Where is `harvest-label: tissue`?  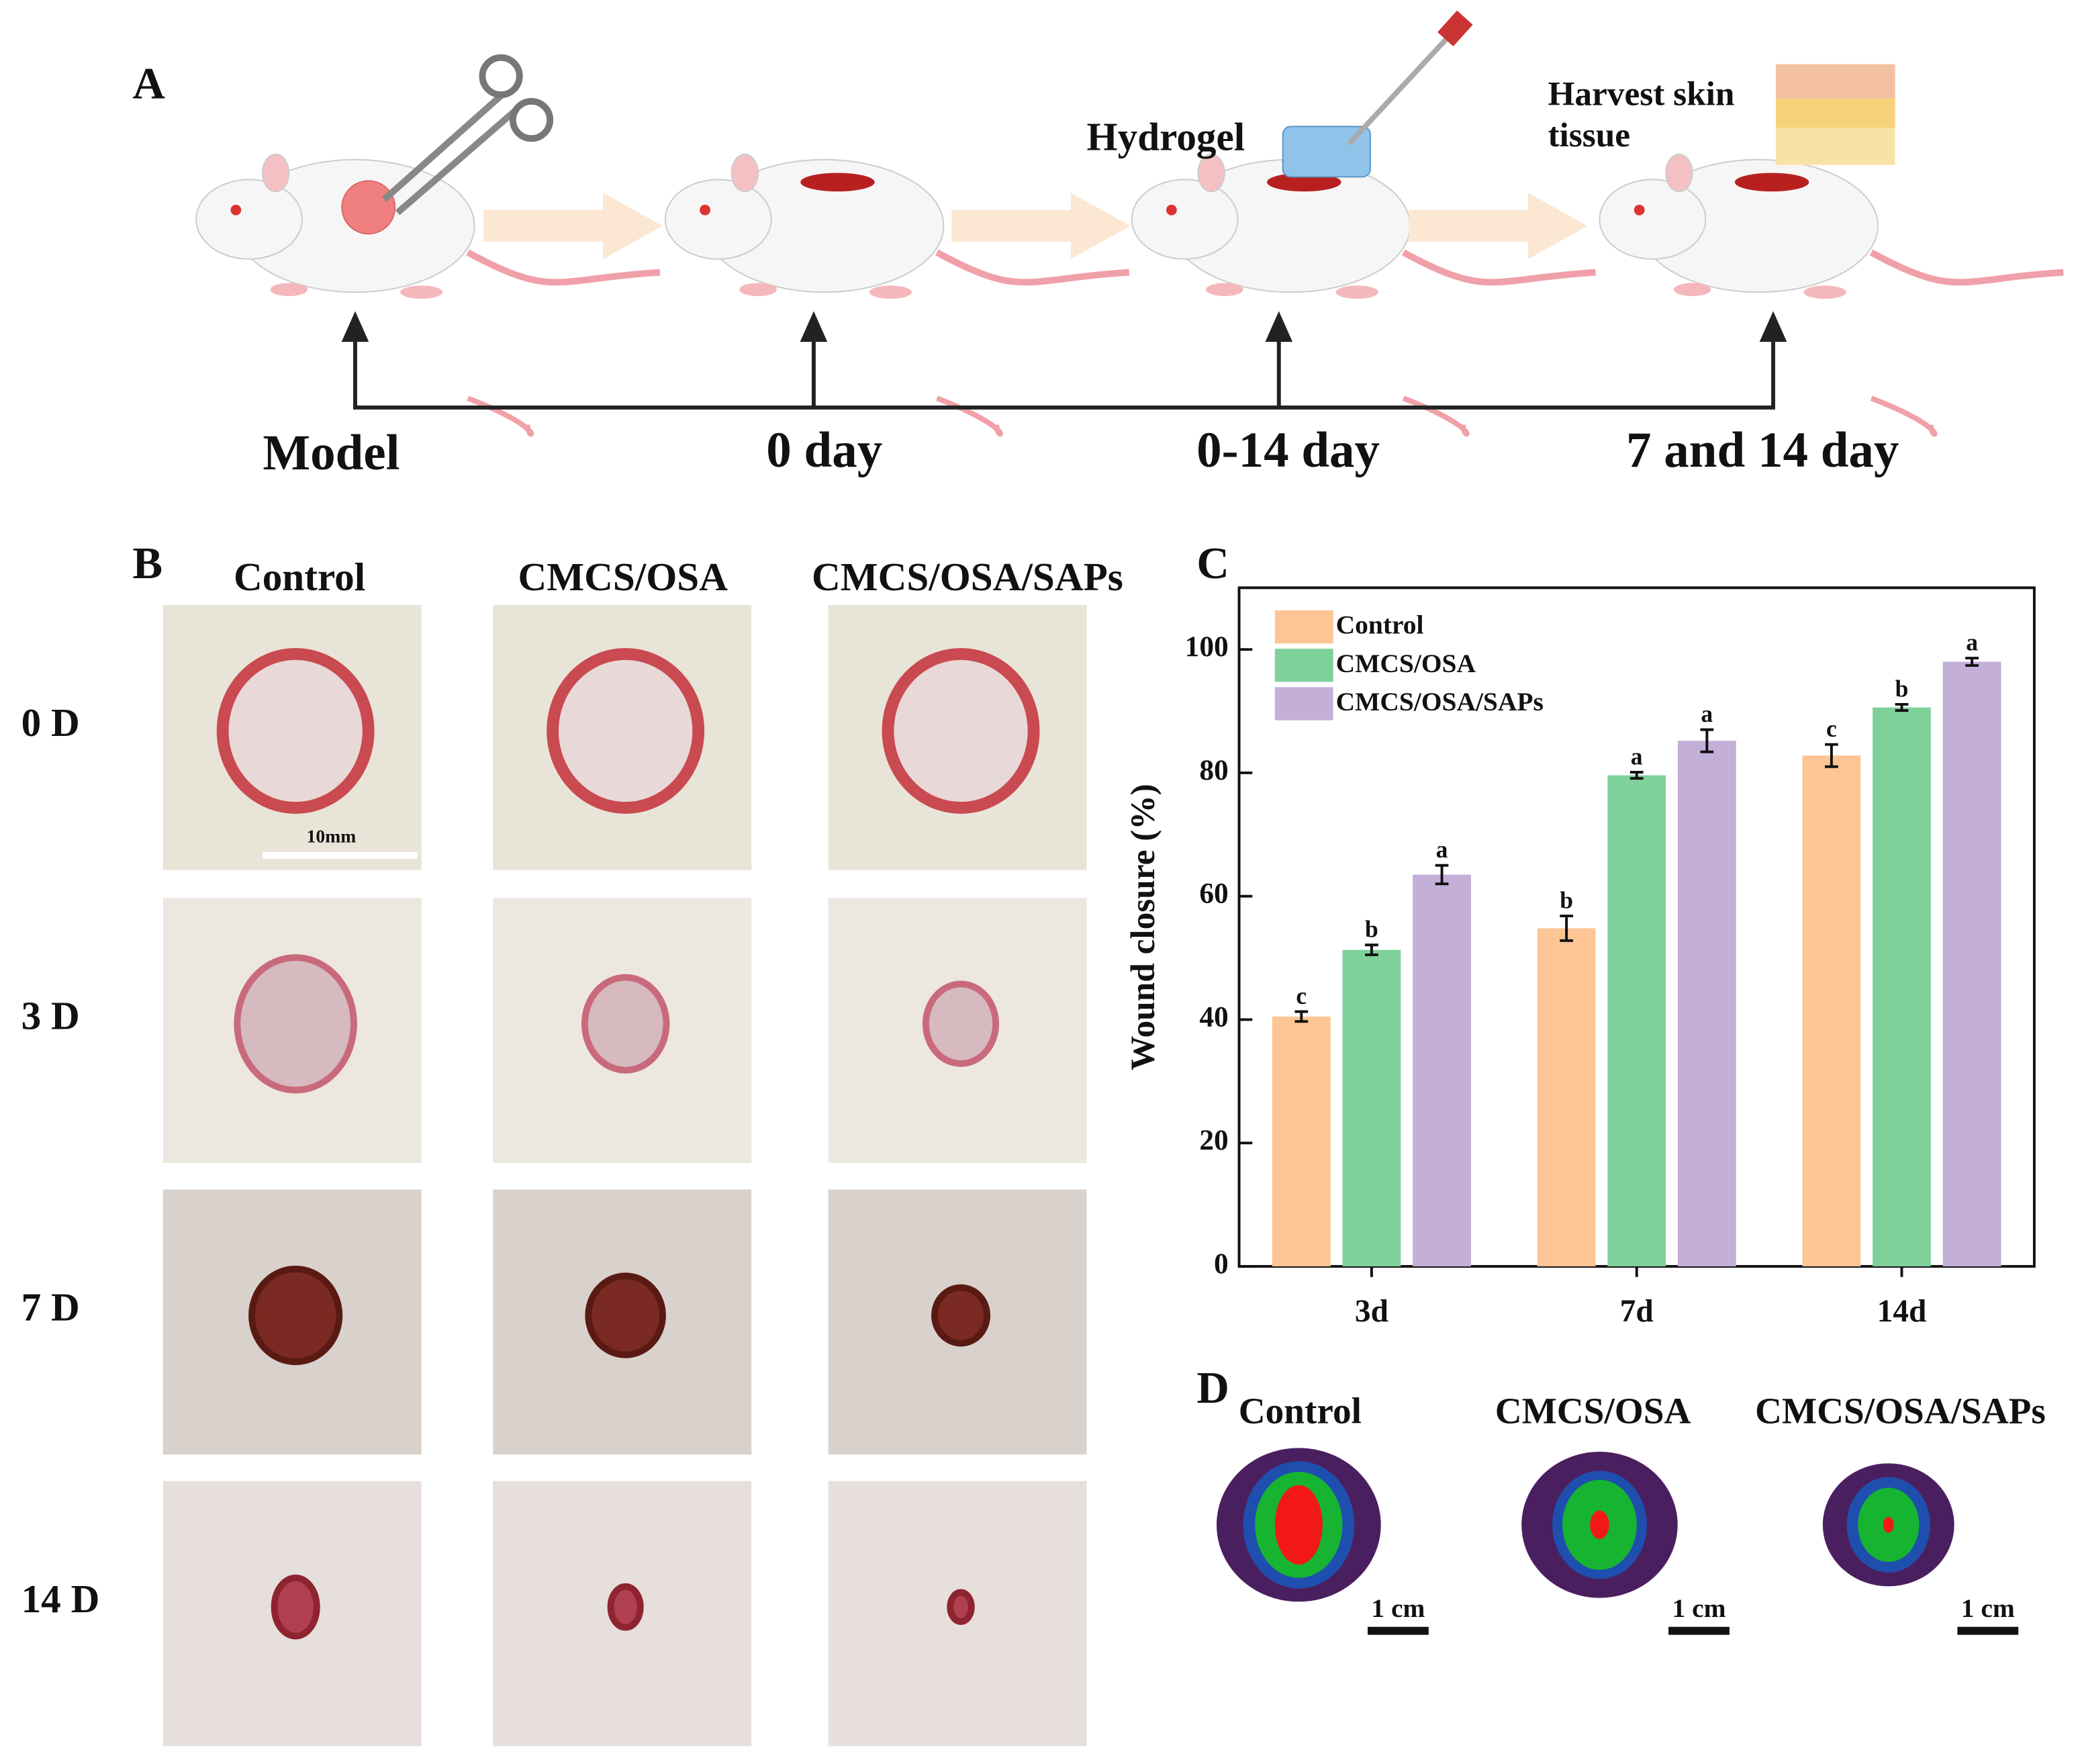
harvest-label: tissue is located at coordinates (1589, 135).